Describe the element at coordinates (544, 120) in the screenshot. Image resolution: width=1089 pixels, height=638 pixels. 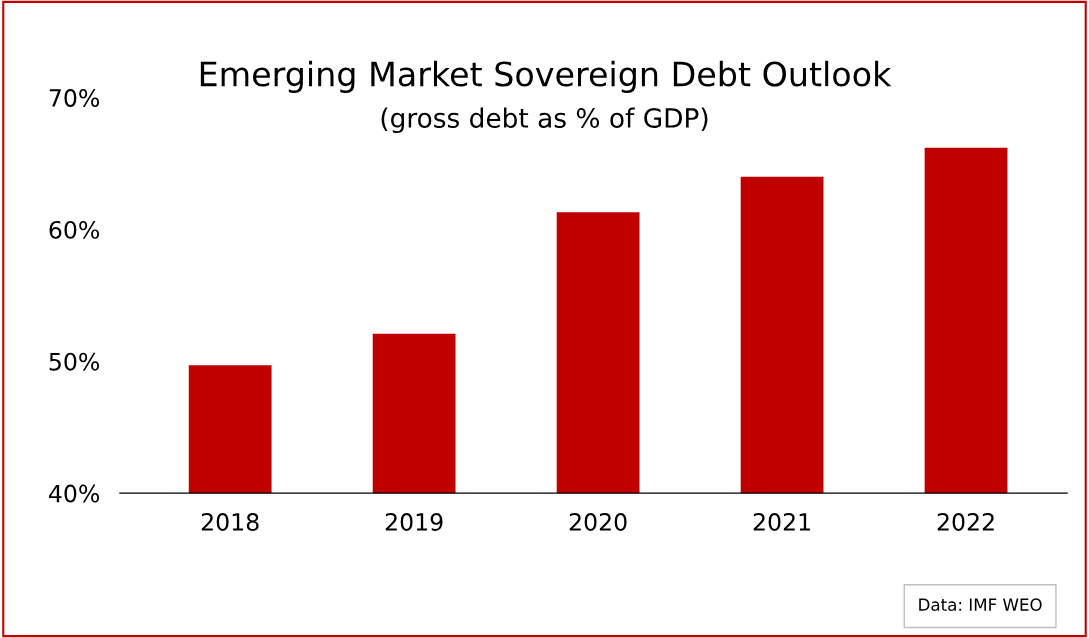
I see `chart-subtitle: (gross debt as % of GDP)` at that location.